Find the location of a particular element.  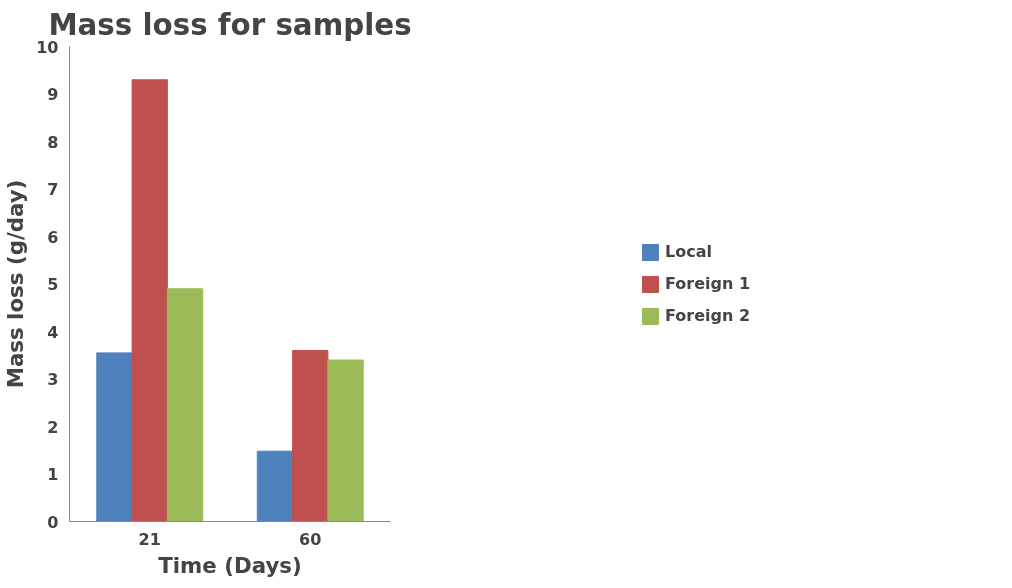

y-tick-label: 9 is located at coordinates (53, 94).